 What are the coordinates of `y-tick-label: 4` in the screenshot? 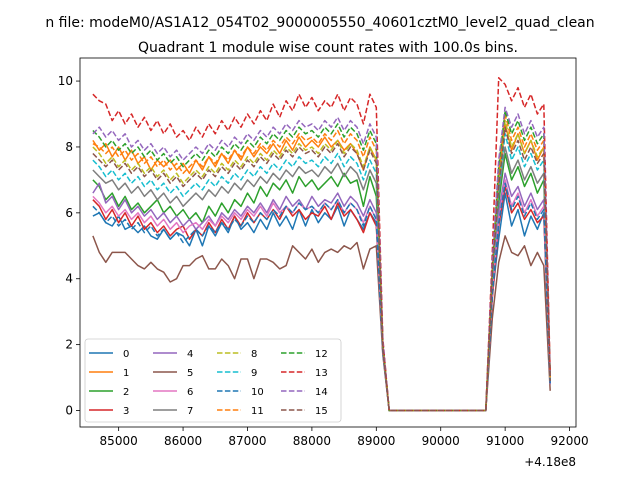 It's located at (69, 279).